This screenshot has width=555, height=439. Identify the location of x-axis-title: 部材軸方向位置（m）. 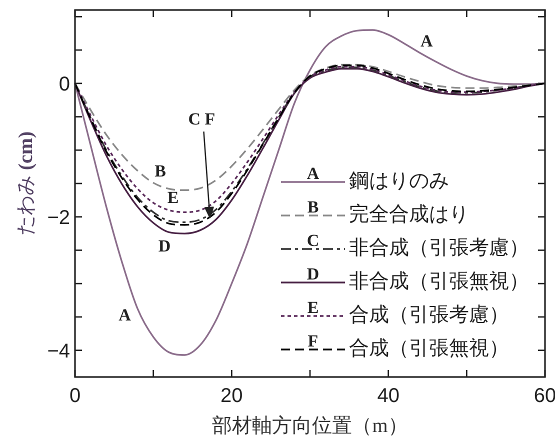
(310, 425).